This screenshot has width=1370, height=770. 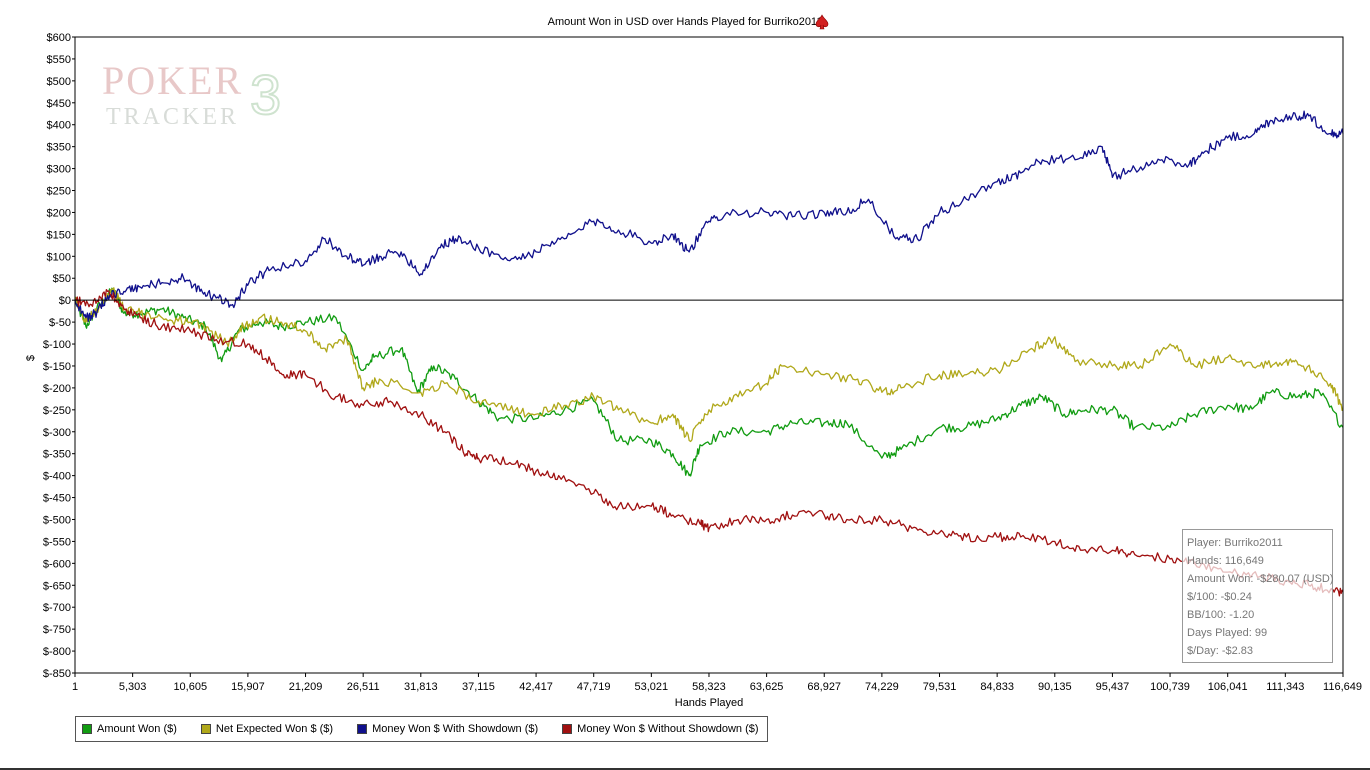 I want to click on y-tick-label: $500, so click(x=59, y=82).